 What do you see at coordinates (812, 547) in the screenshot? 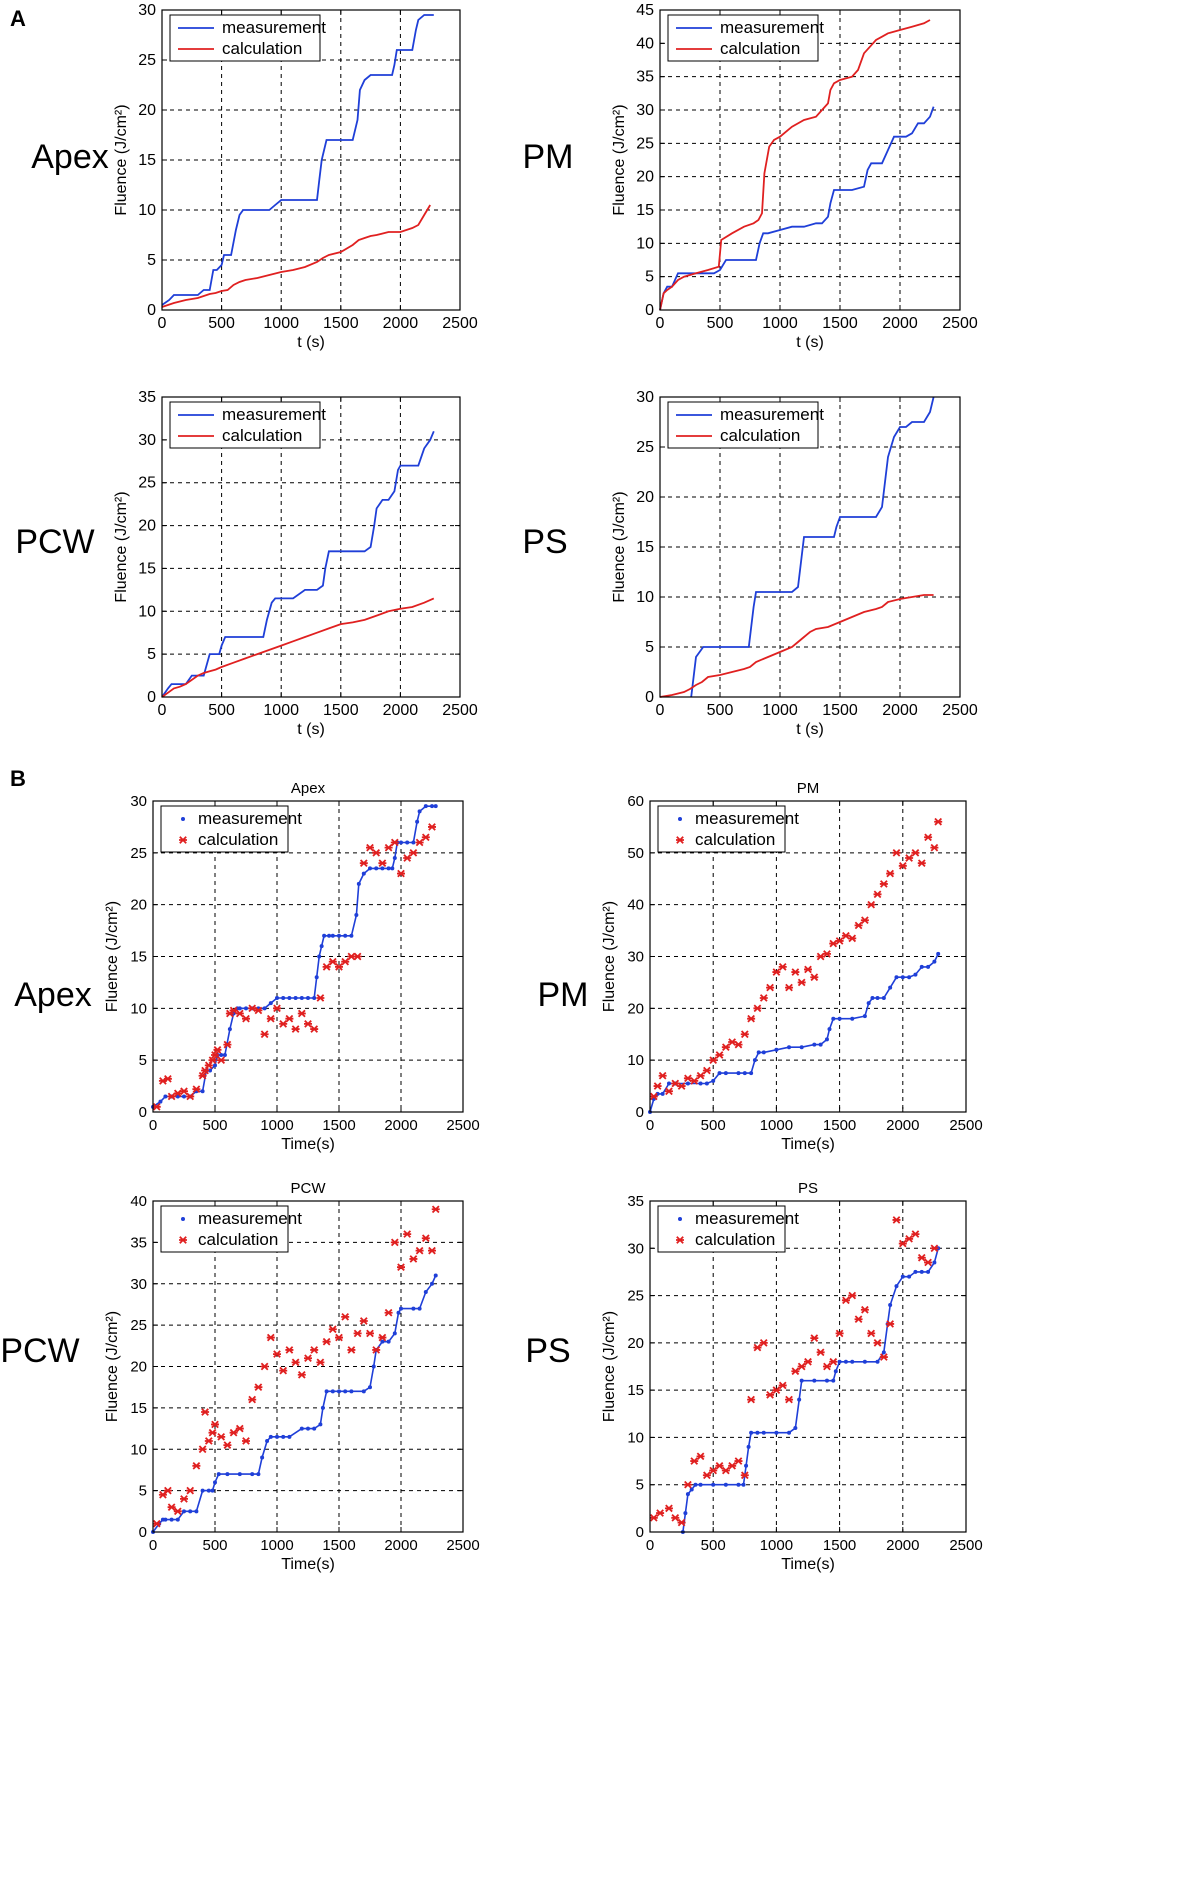
I see `series-line-measurement` at bounding box center [812, 547].